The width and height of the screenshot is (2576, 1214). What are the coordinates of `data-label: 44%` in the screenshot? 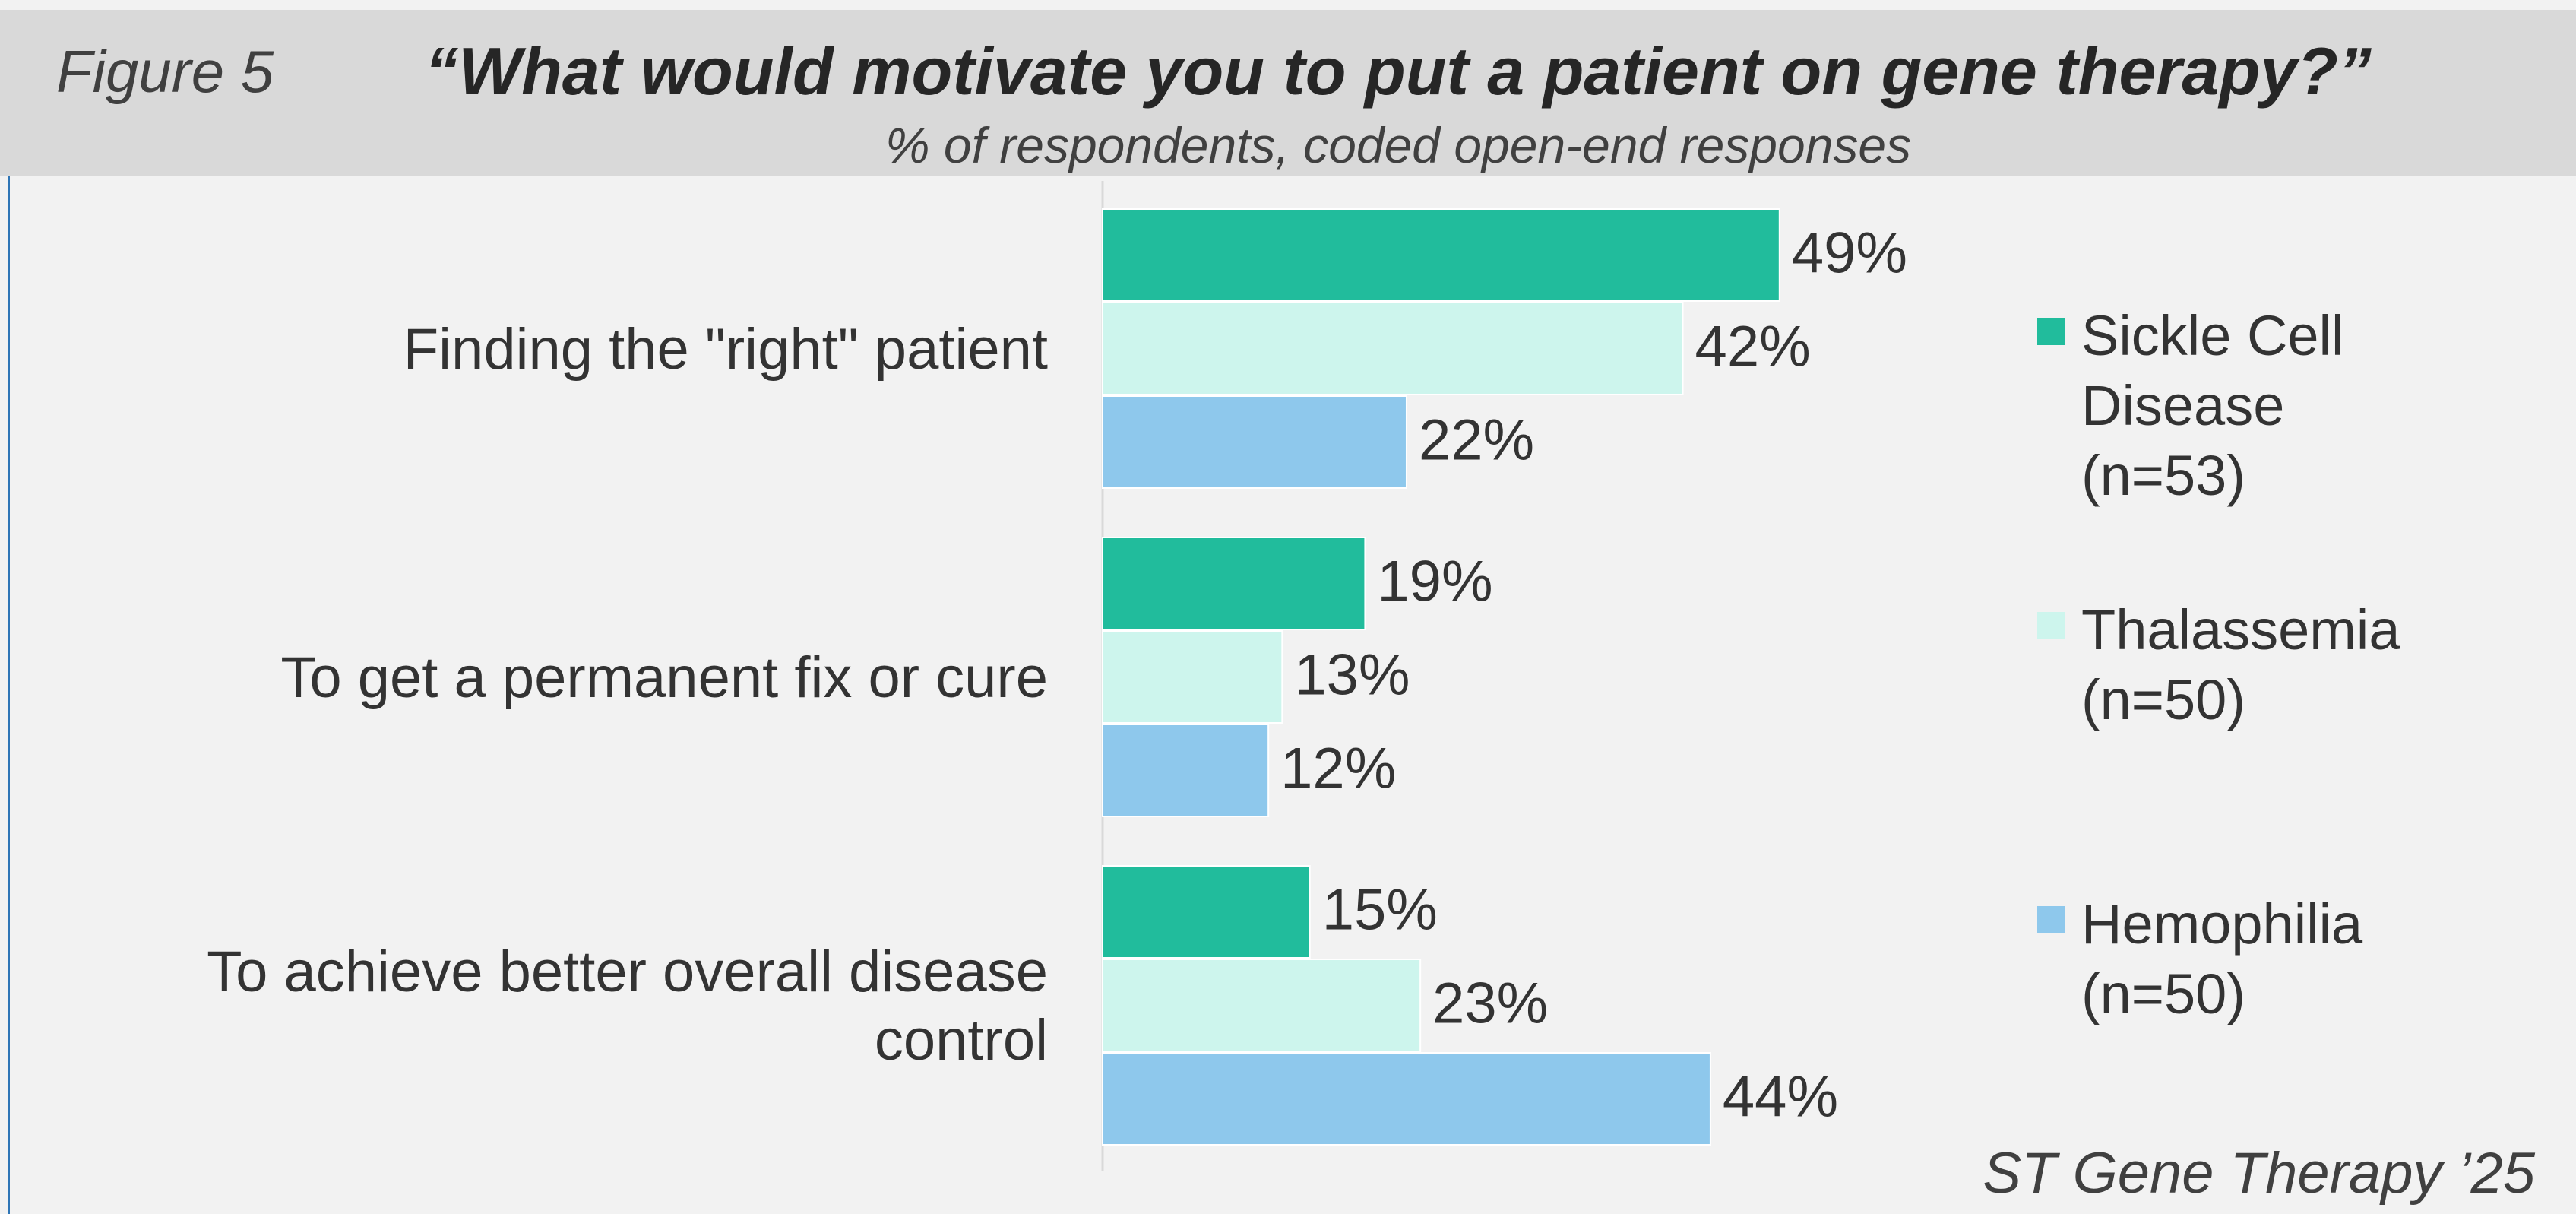 It's located at (1781, 1097).